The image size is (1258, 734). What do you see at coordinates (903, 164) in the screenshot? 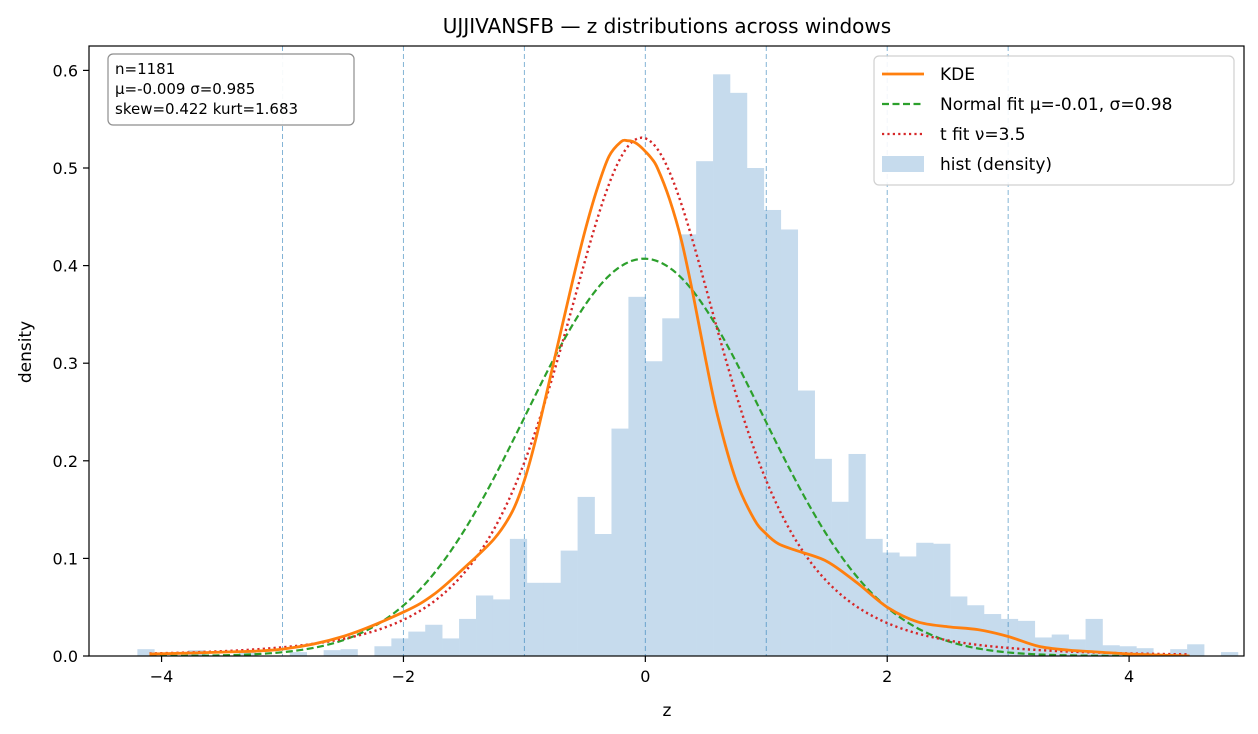
I see `legend-swatch` at bounding box center [903, 164].